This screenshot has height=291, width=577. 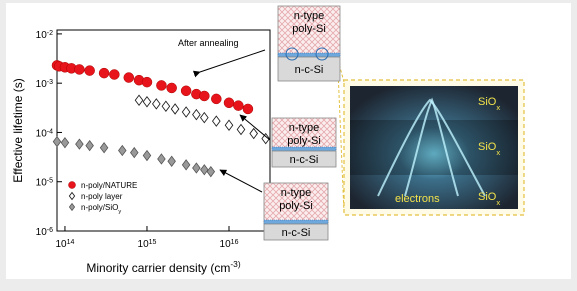 I want to click on y-tick-label: 10⁻⁶, so click(x=44, y=233).